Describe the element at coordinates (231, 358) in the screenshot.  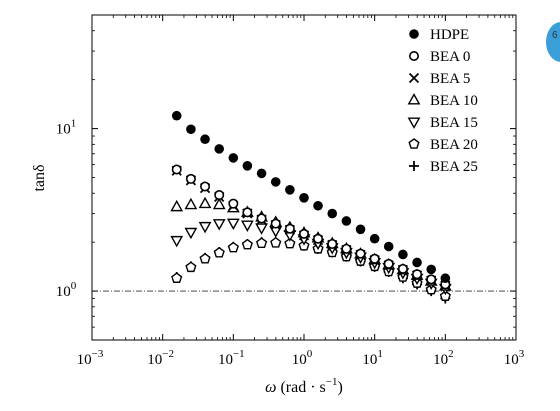
I see `x-tick-label: 10⁻¹` at that location.